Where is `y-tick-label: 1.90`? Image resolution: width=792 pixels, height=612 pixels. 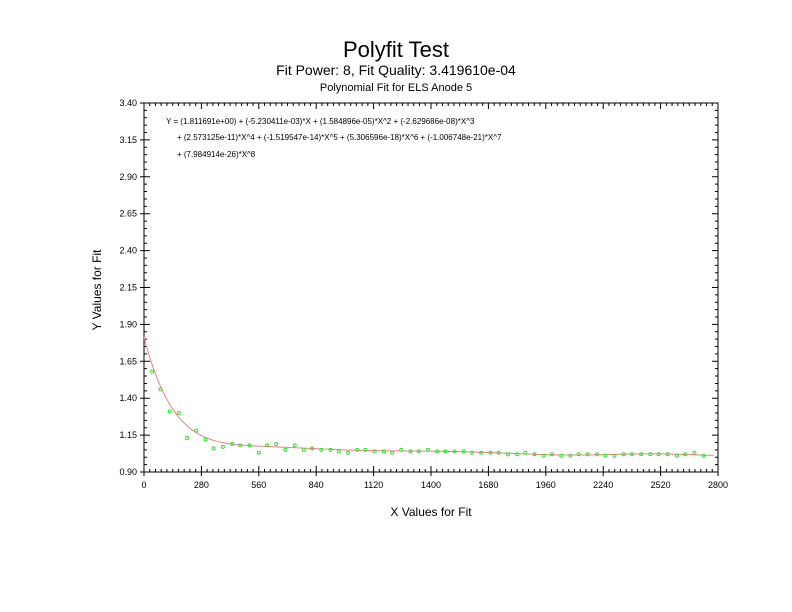 y-tick-label: 1.90 is located at coordinates (128, 324).